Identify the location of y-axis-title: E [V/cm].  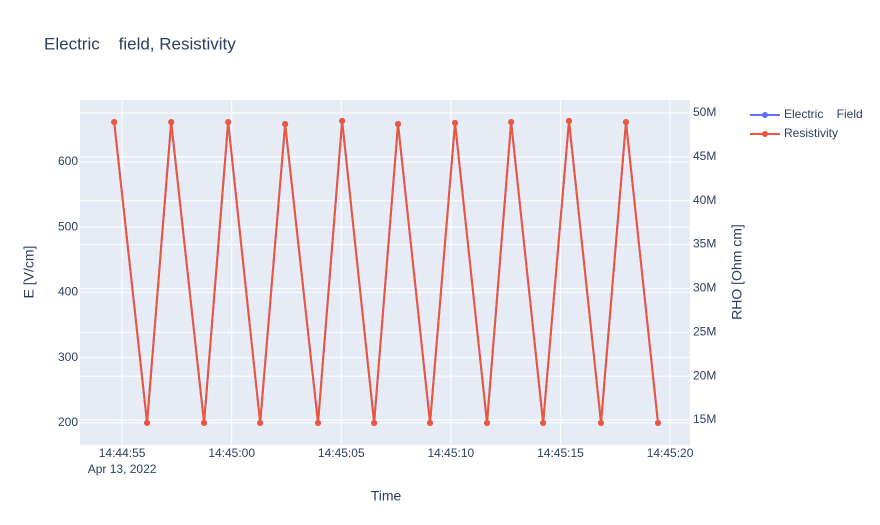
(29, 272).